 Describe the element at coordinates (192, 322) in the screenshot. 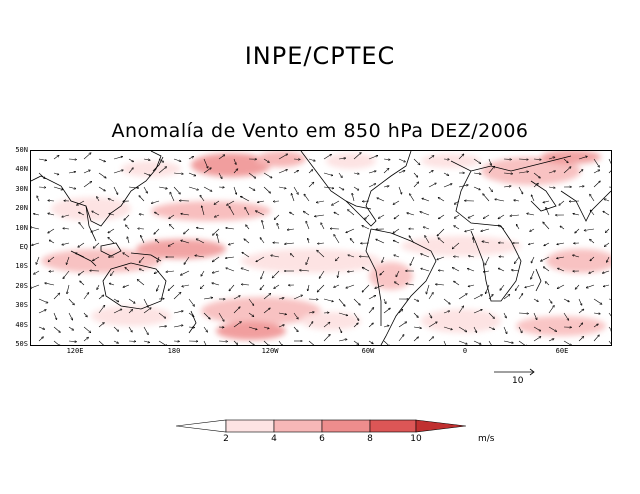

I see `coastline-new-zealand` at that location.